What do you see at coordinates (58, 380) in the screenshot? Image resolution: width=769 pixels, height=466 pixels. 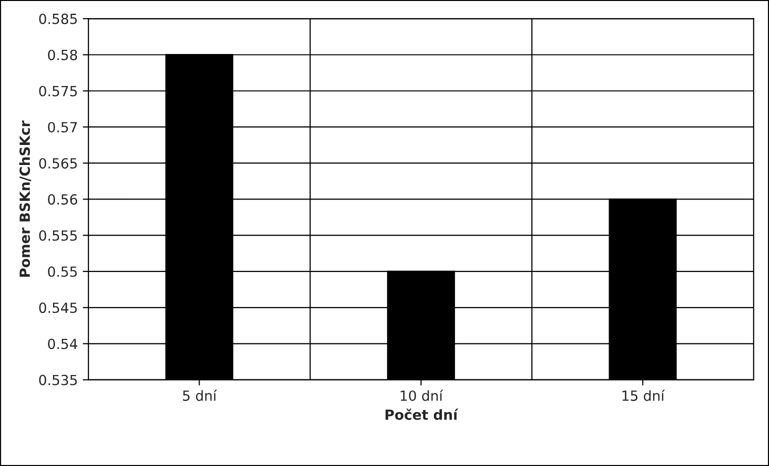 I see `y-tick-label: 0.535` at bounding box center [58, 380].